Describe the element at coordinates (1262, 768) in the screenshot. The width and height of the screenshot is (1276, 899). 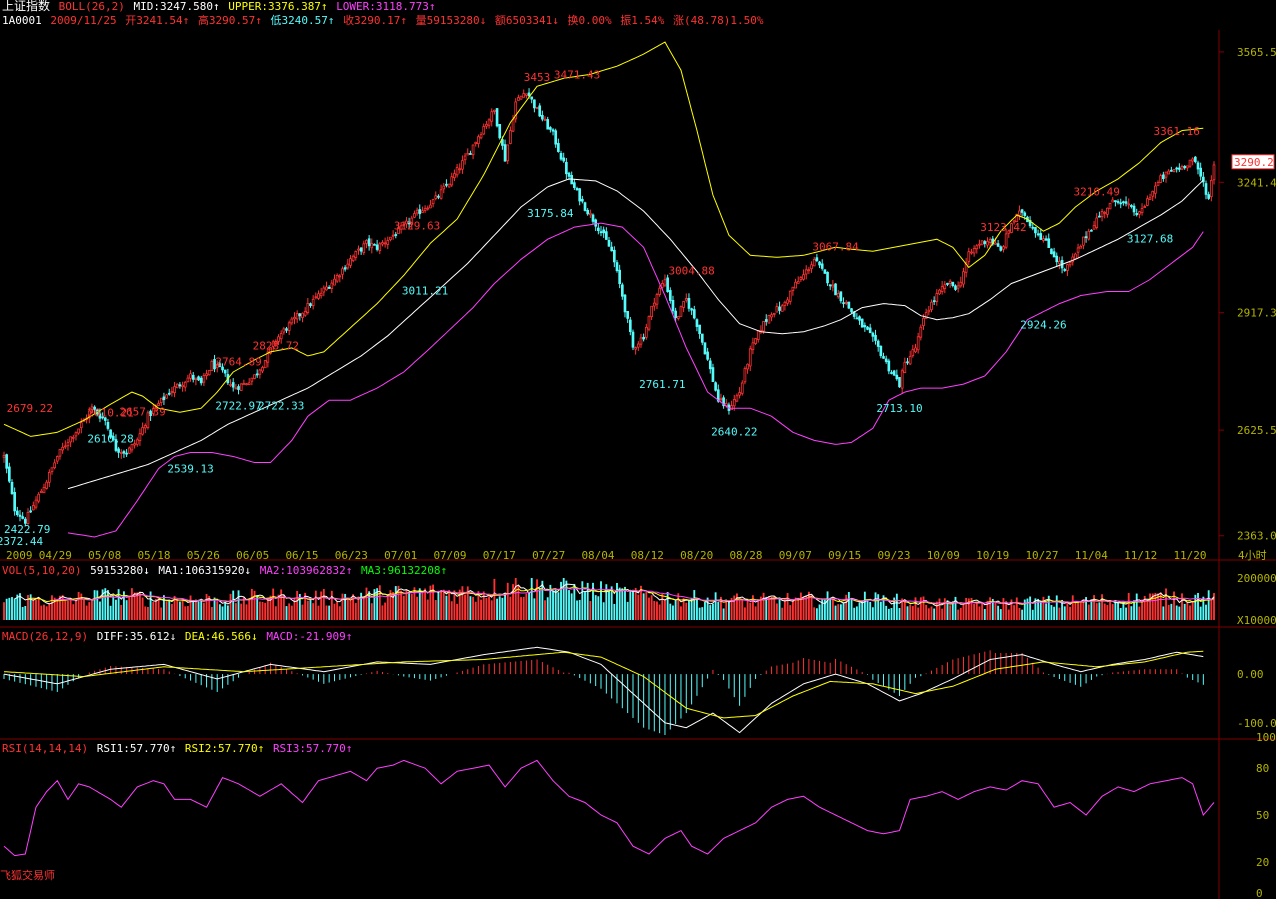
I see `rsi-tick-label: 80` at that location.